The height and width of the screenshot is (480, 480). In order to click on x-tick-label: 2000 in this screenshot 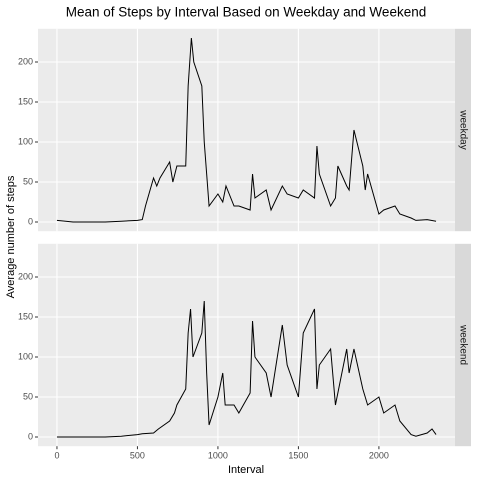, I will do `click(379, 456)`.